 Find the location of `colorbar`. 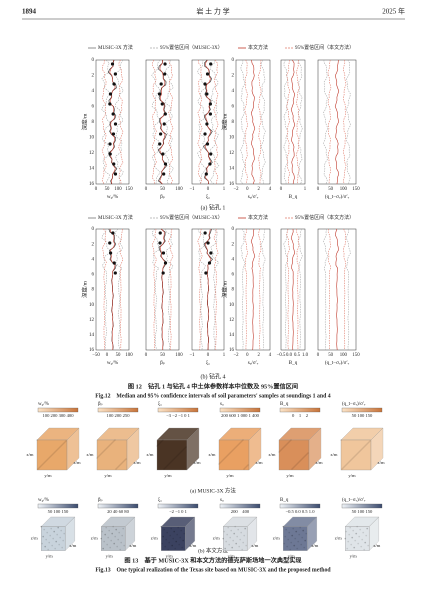

colorbar is located at coordinates (362, 410).